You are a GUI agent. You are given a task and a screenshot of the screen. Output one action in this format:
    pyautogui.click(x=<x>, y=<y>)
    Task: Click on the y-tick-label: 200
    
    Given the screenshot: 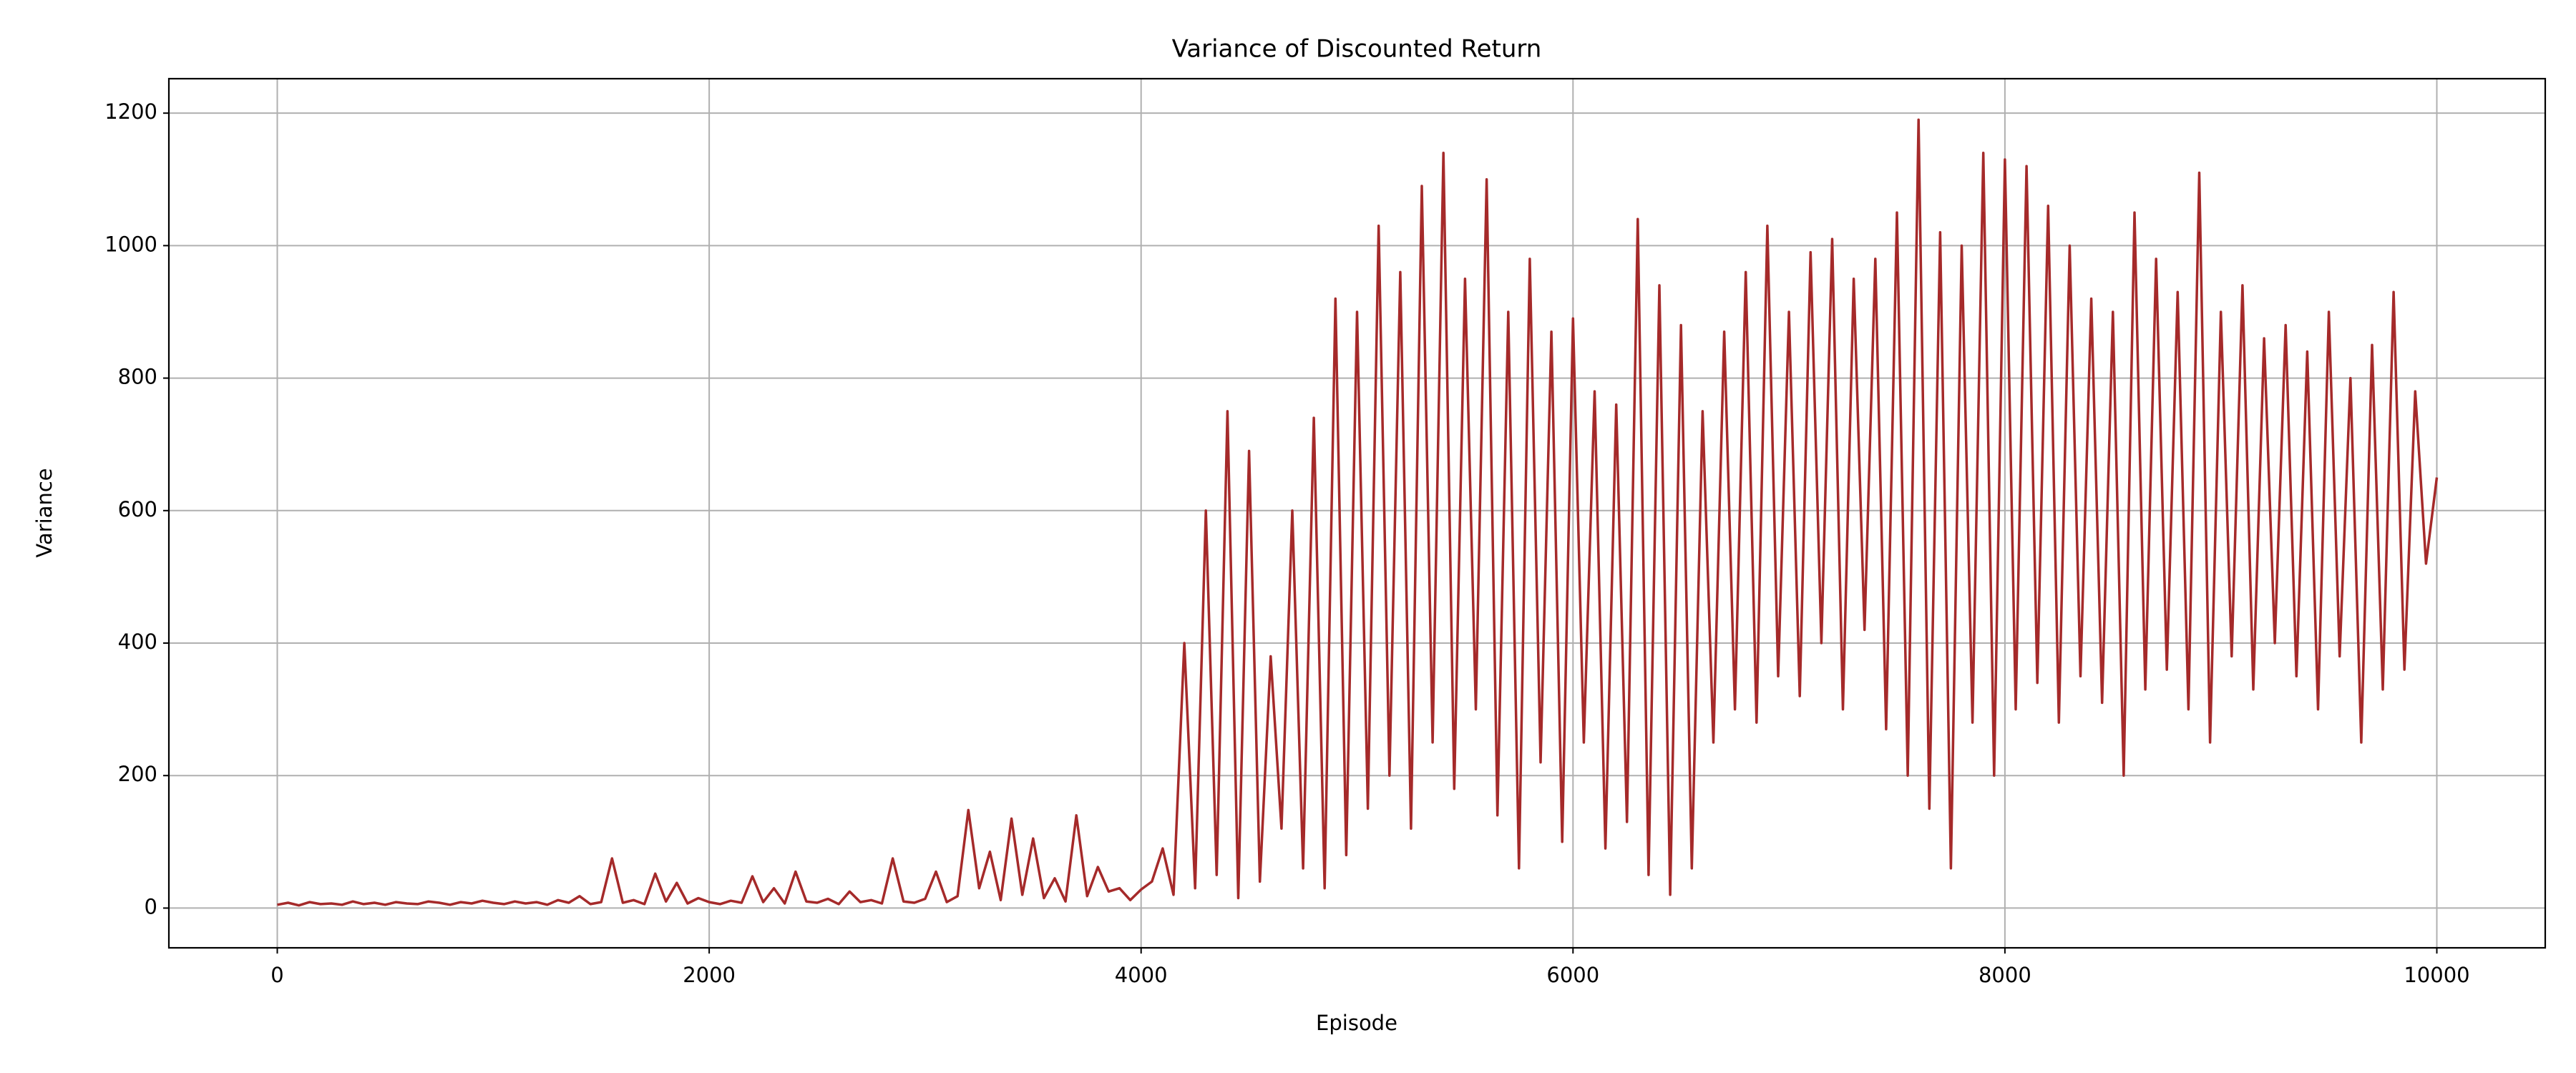 What is the action you would take?
    pyautogui.click(x=137, y=774)
    